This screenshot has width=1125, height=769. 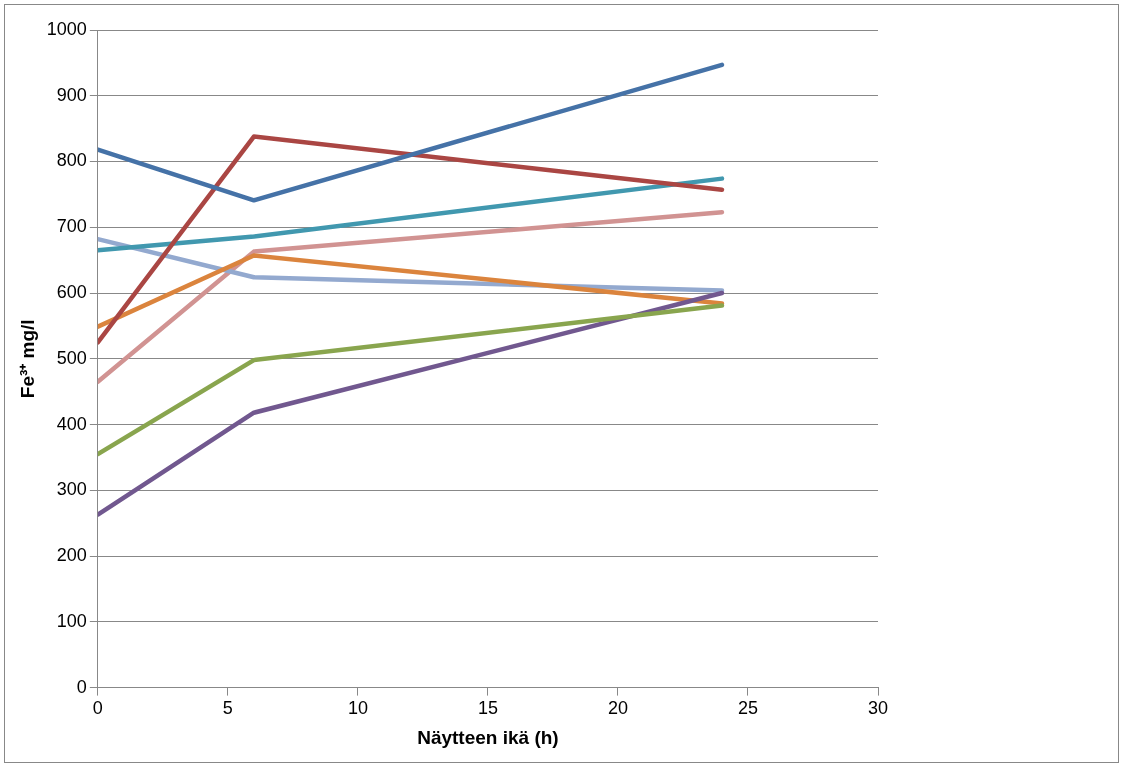 What do you see at coordinates (487, 708) in the screenshot?
I see `x-tick-label: 15` at bounding box center [487, 708].